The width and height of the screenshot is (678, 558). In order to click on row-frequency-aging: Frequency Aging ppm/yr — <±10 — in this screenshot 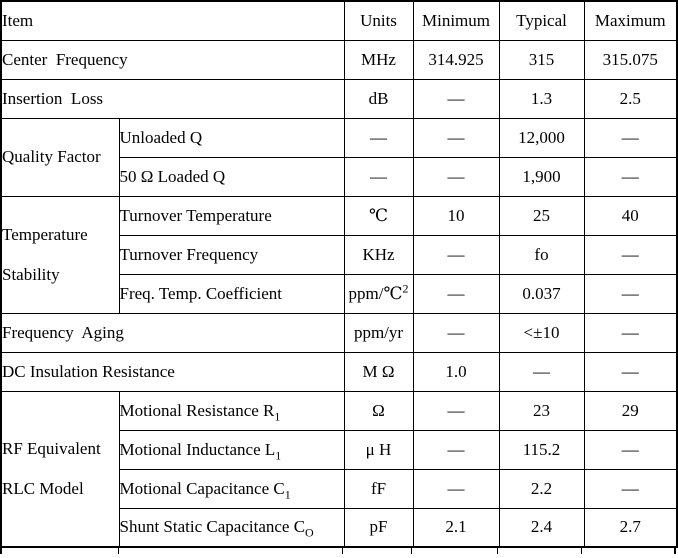, I will do `click(339, 332)`.